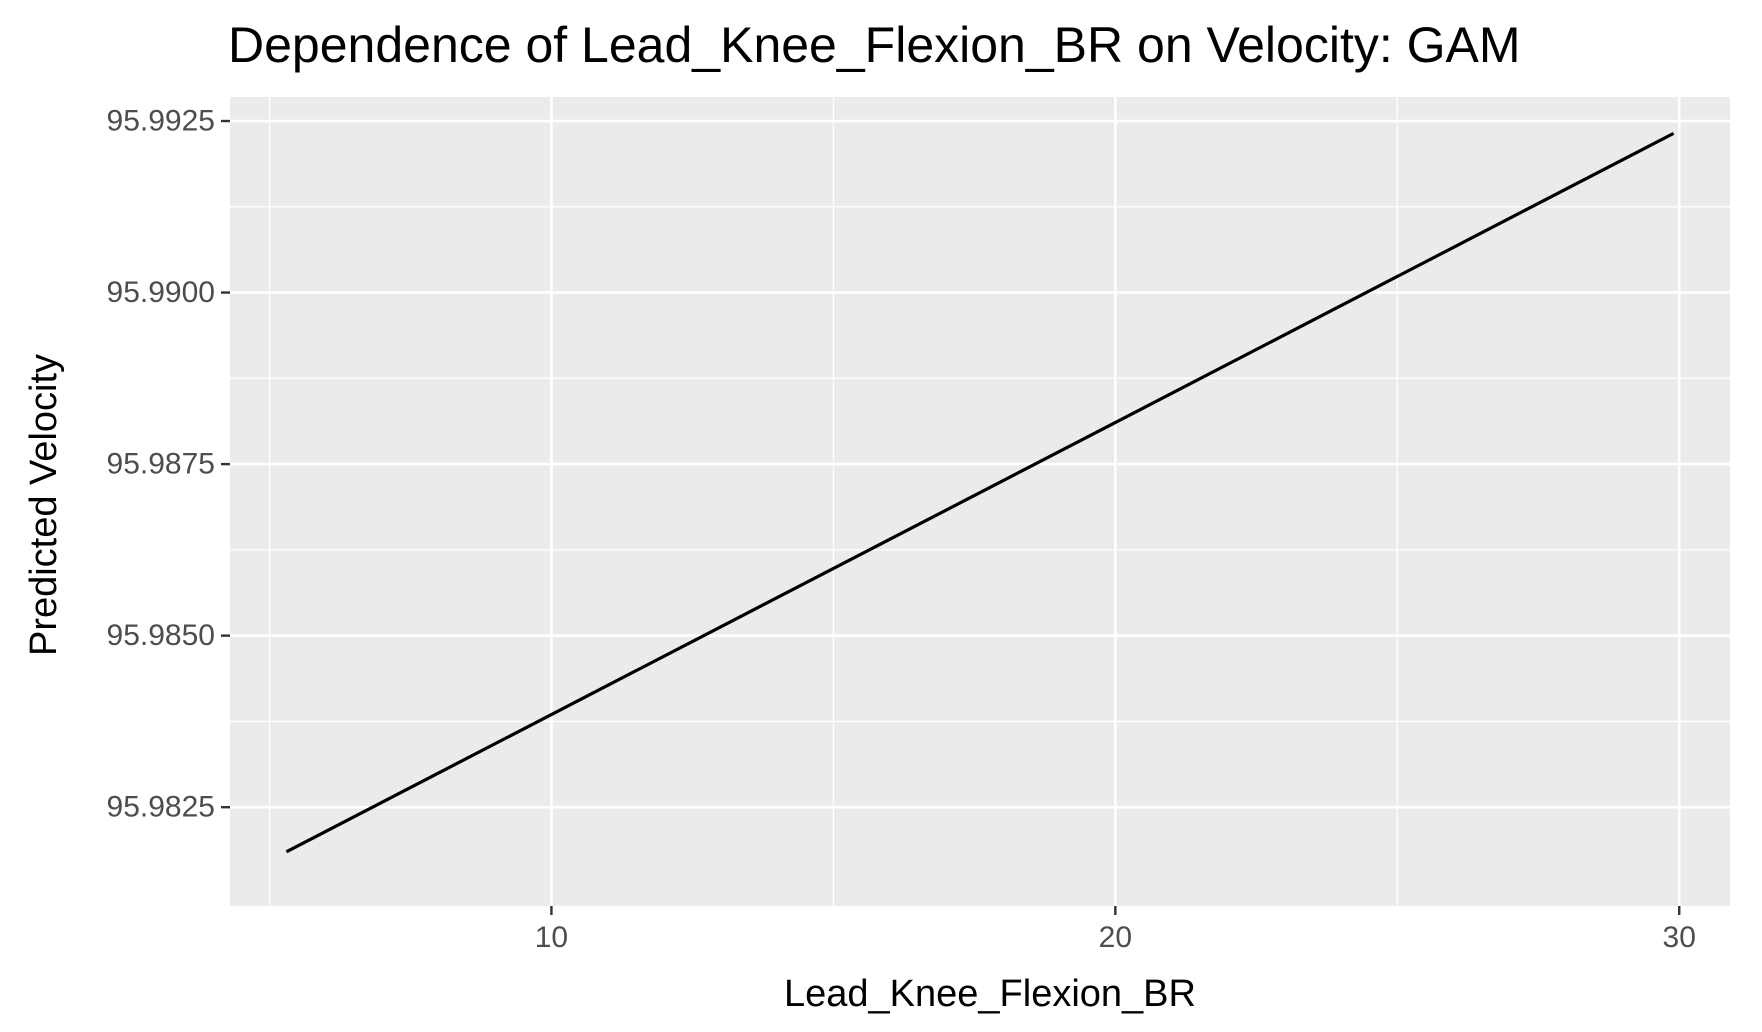 The width and height of the screenshot is (1762, 1032). I want to click on y-tick-label: 95.9925, so click(161, 121).